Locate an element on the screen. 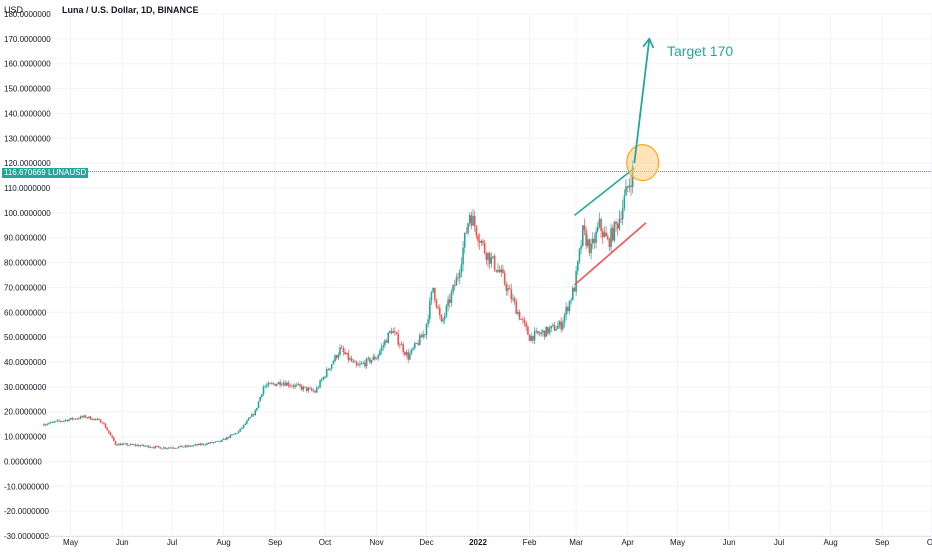  symbol-tag: LUNAUSD is located at coordinates (67, 173).